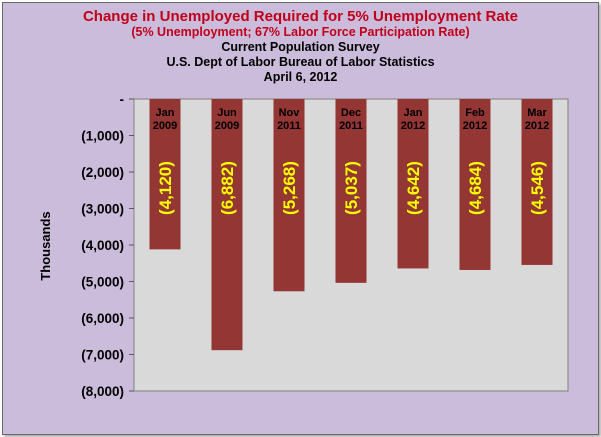 This screenshot has height=437, width=601. I want to click on data-label: (5,037), so click(351, 188).